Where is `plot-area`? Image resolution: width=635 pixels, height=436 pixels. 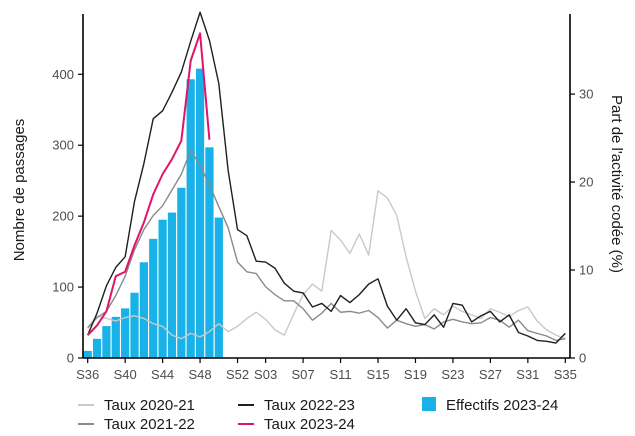
plot-area is located at coordinates (153, 213).